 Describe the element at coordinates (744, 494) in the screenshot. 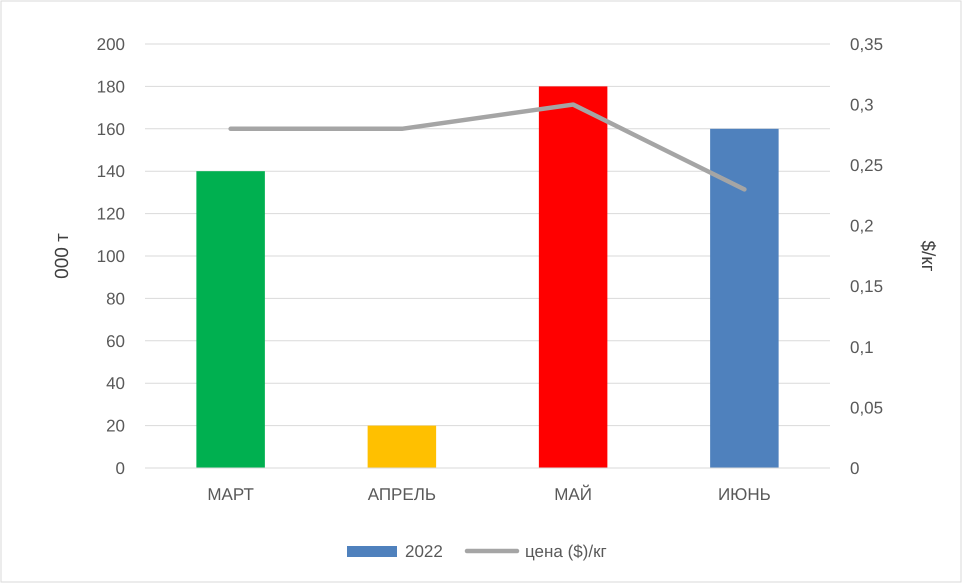

I see `x-tick-label: ИЮНЬ` at that location.